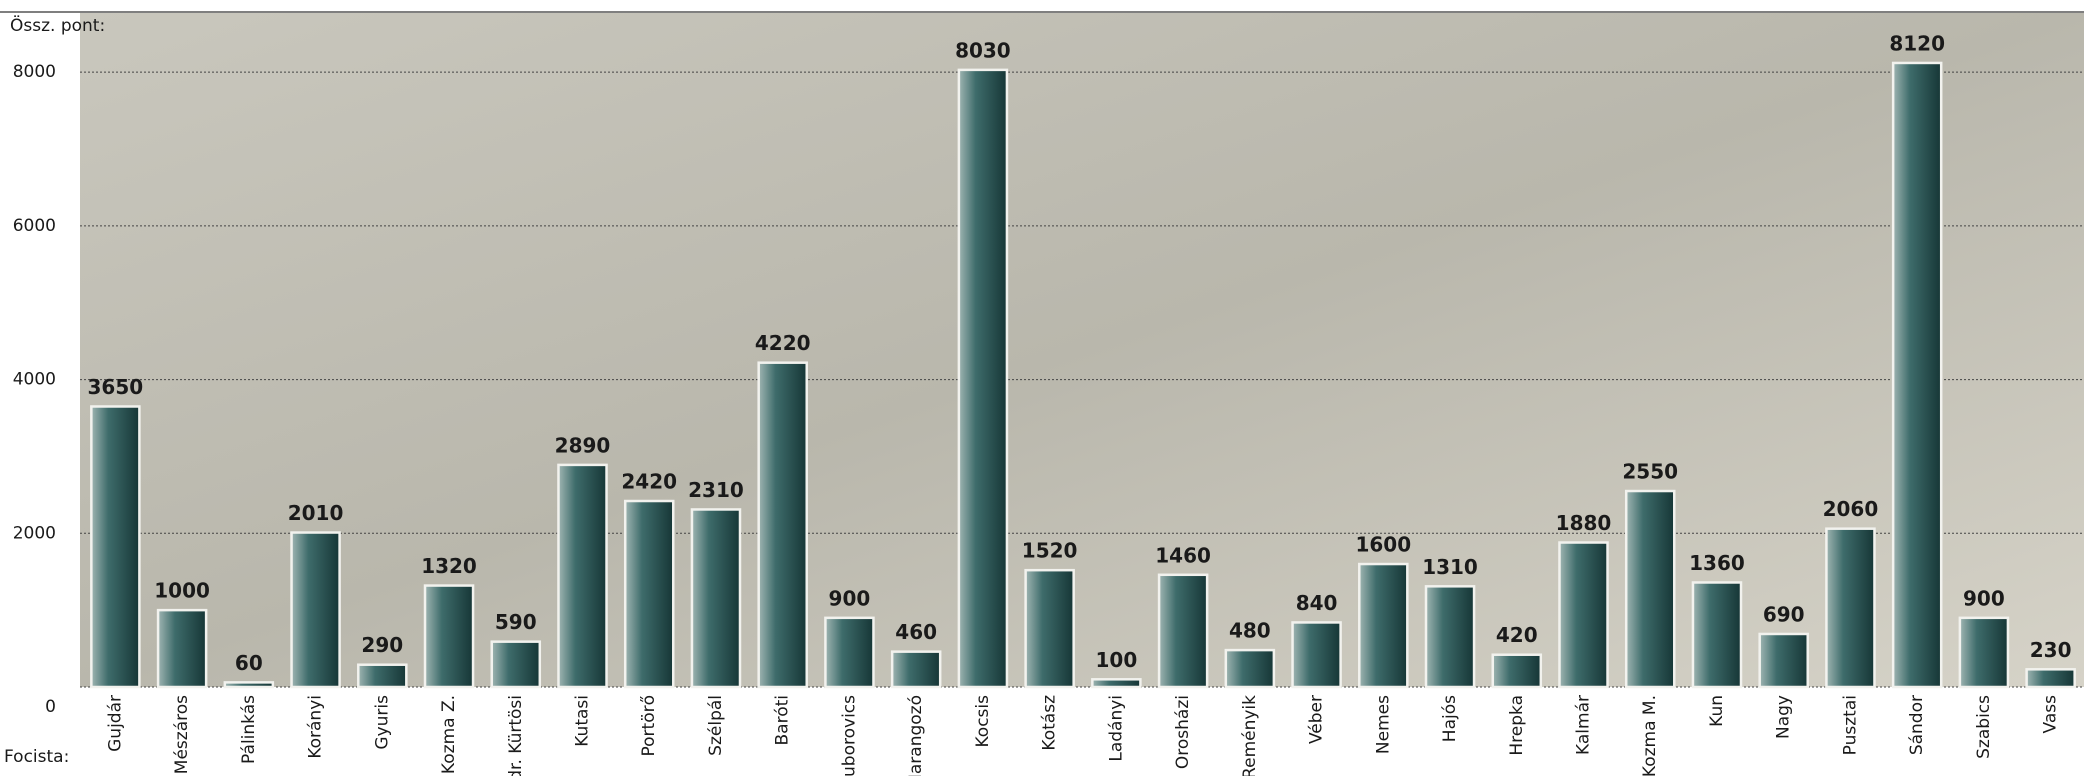 This screenshot has width=2084, height=776. I want to click on value-label: 1880, so click(1584, 523).